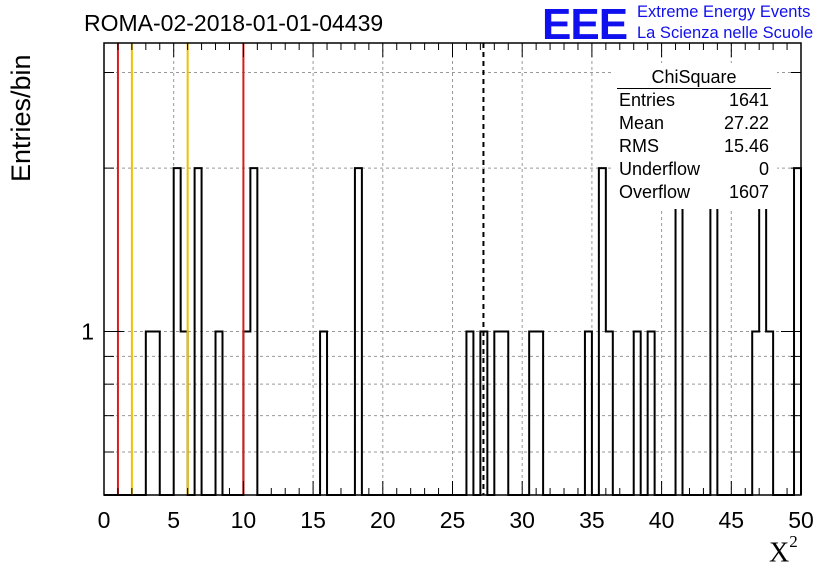 The image size is (836, 572). What do you see at coordinates (746, 146) in the screenshot?
I see `stats-value: 15.46` at bounding box center [746, 146].